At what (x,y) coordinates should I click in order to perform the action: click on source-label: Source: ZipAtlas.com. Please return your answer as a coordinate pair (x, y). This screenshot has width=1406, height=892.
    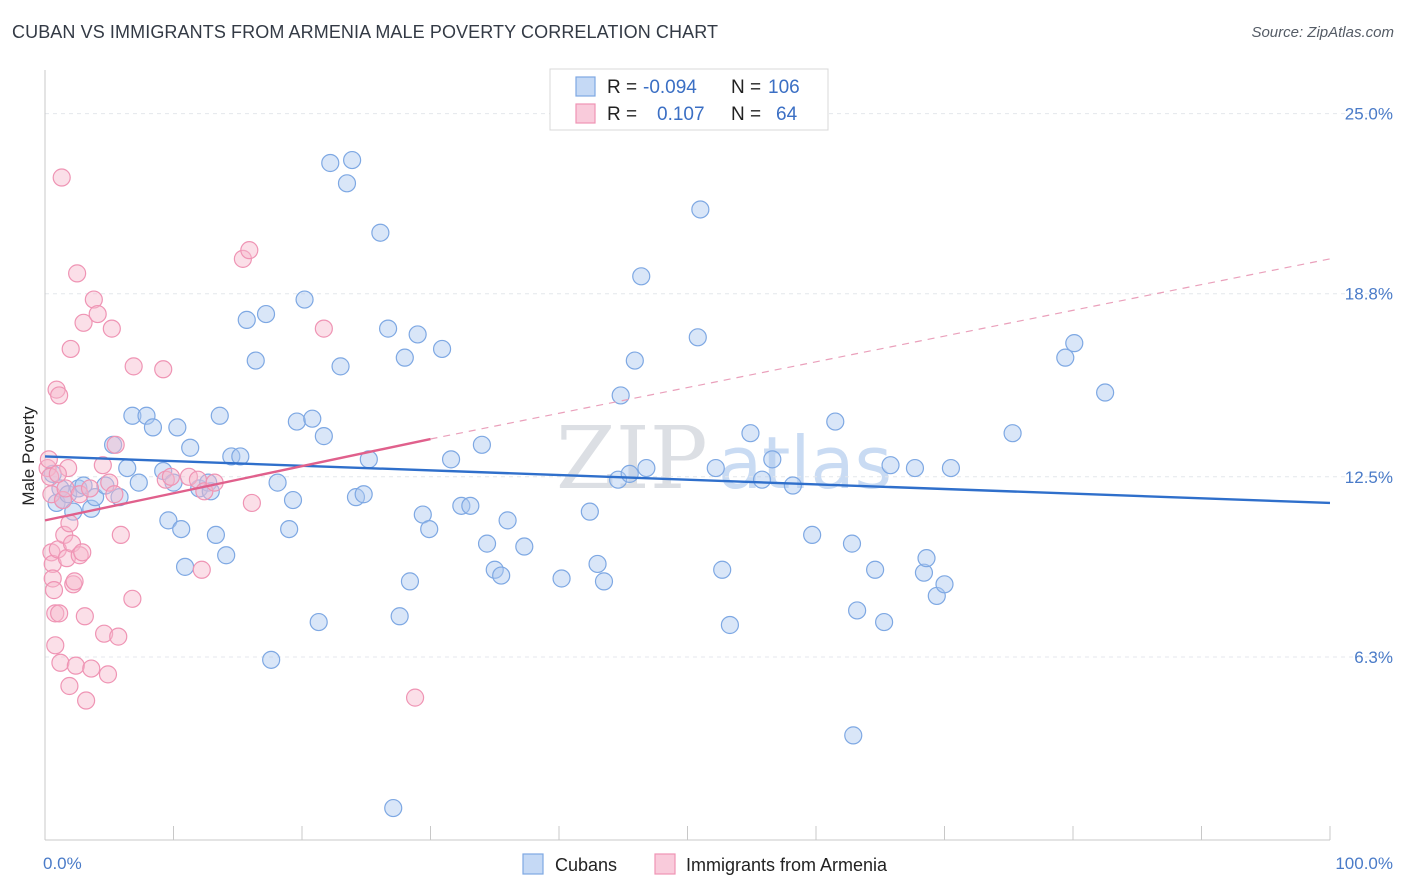
    Looking at the image, I should click on (1322, 32).